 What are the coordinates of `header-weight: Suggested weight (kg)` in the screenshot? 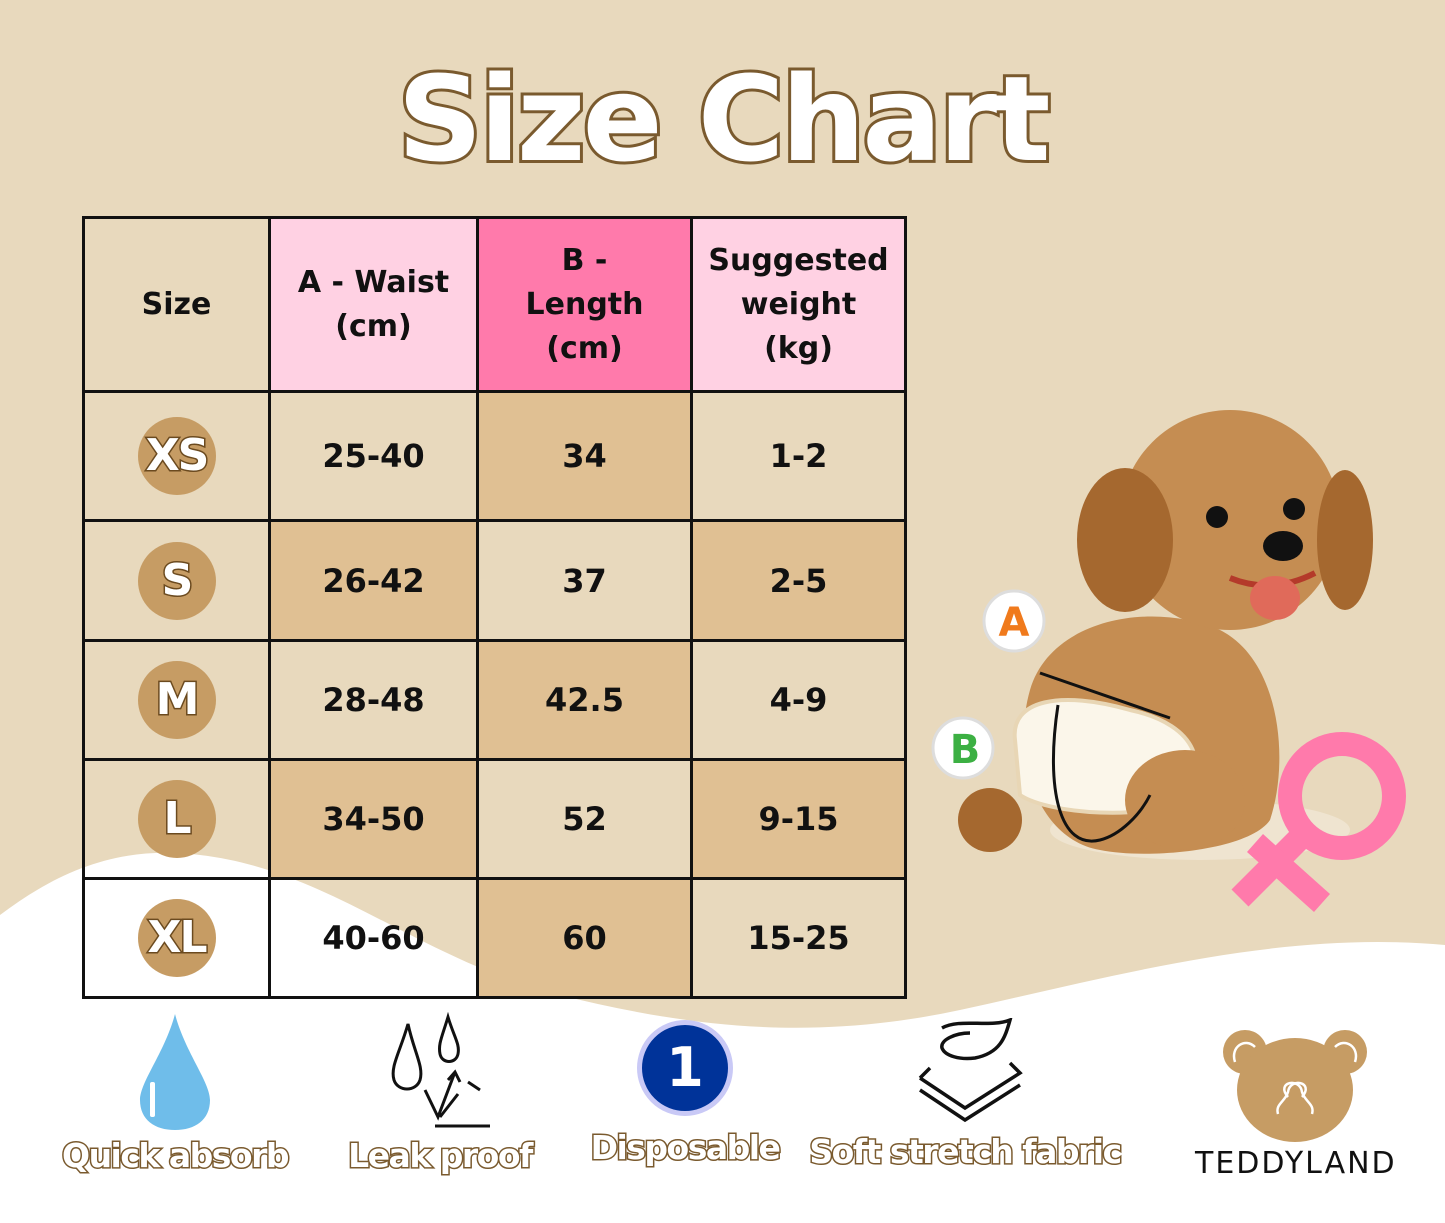 It's located at (798, 304).